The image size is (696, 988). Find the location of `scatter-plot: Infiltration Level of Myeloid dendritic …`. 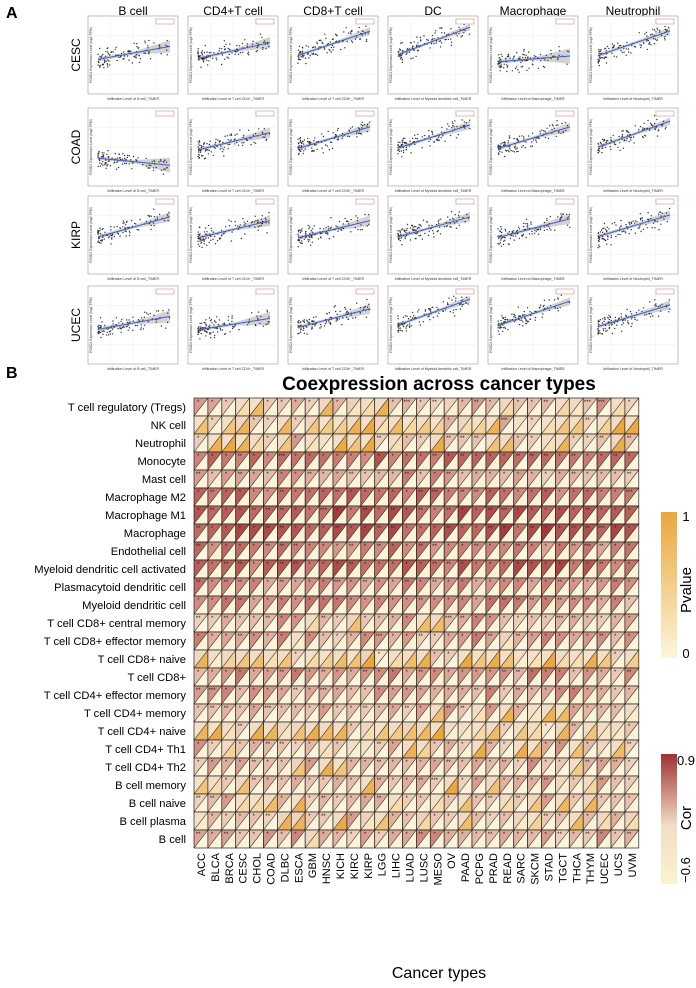

scatter-plot: Infiltration Level of Myeloid dendritic … is located at coordinates (433, 58).